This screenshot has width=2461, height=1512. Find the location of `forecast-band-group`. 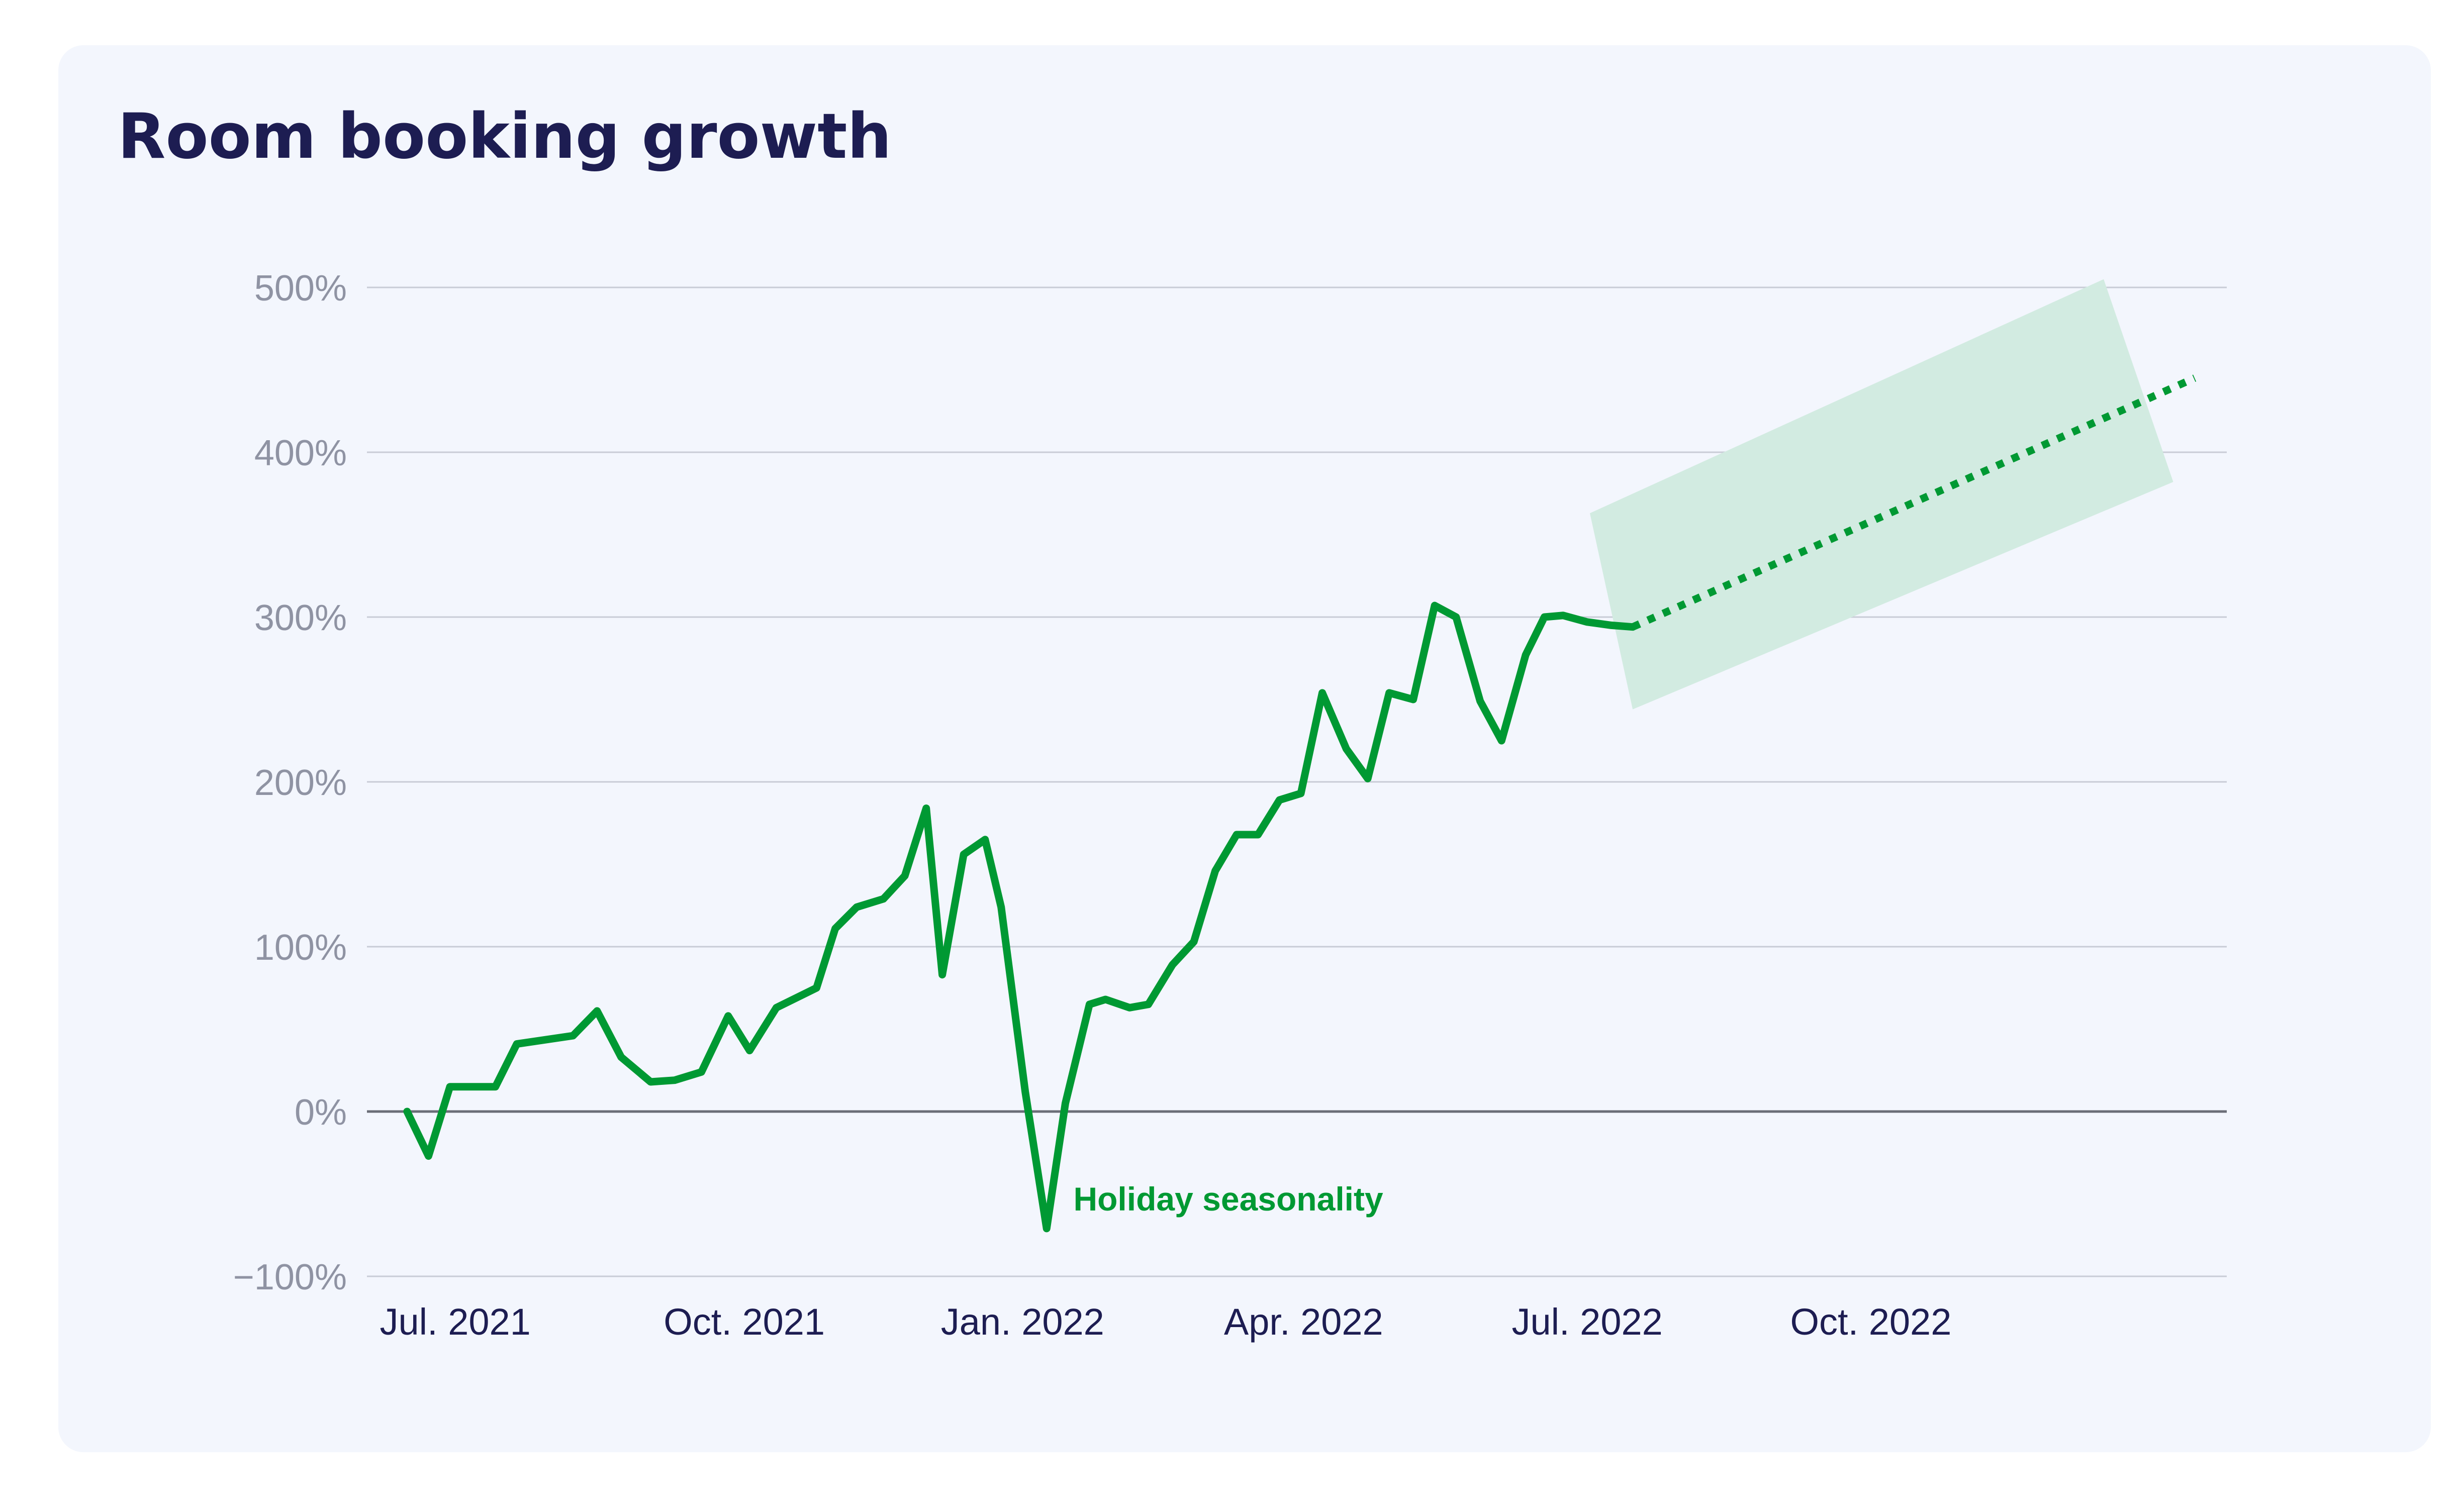

forecast-band-group is located at coordinates (1881, 494).